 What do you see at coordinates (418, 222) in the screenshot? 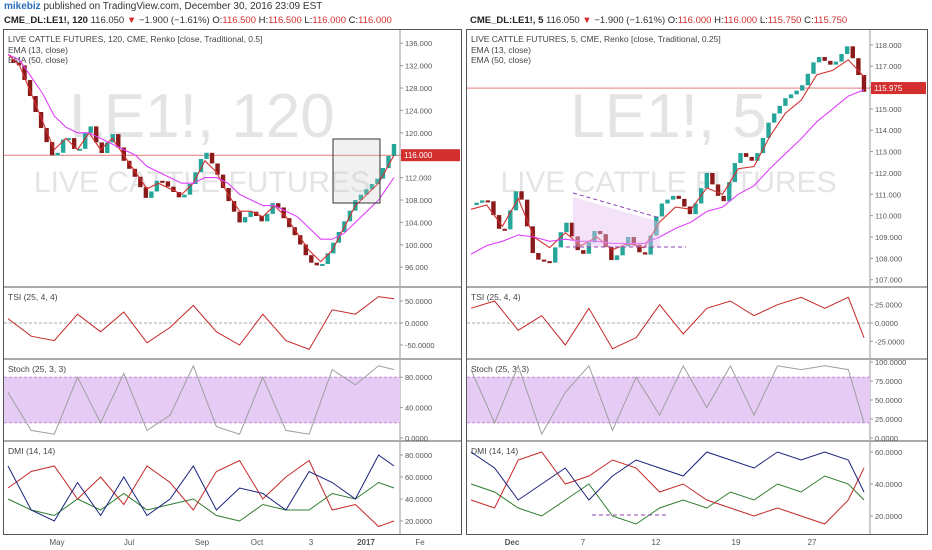
I see `y-tick-label: 104.000` at bounding box center [418, 222].